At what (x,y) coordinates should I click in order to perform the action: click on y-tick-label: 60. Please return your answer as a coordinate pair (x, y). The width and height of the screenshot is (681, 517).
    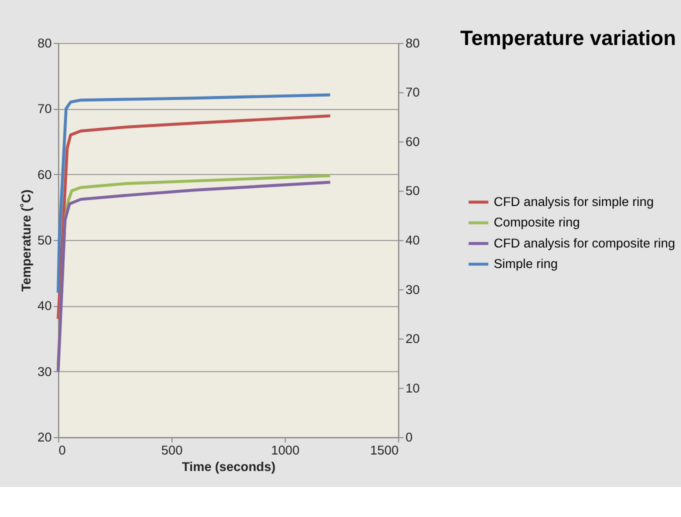
    Looking at the image, I should click on (45, 174).